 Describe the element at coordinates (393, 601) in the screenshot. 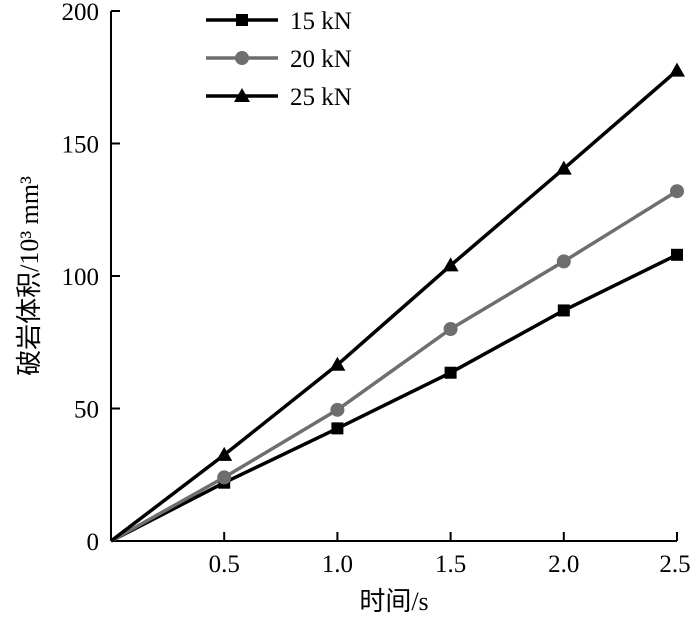

I see `x-axis-title: 时间/s` at that location.